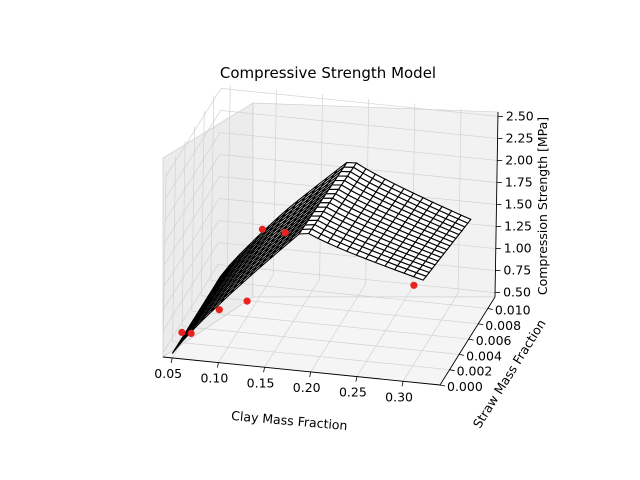 The width and height of the screenshot is (640, 480). I want to click on x-tick-label: 0.25, so click(353, 392).